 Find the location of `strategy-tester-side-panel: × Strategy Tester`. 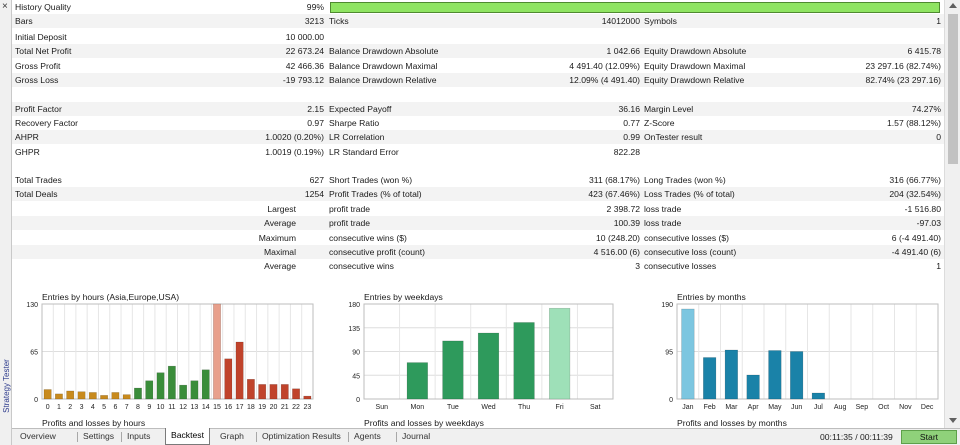

strategy-tester-side-panel: × Strategy Tester is located at coordinates (6, 222).